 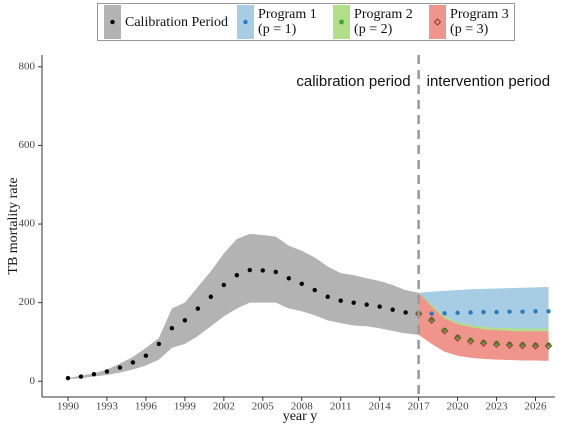 I want to click on x-tick-label: 2020, so click(x=458, y=407).